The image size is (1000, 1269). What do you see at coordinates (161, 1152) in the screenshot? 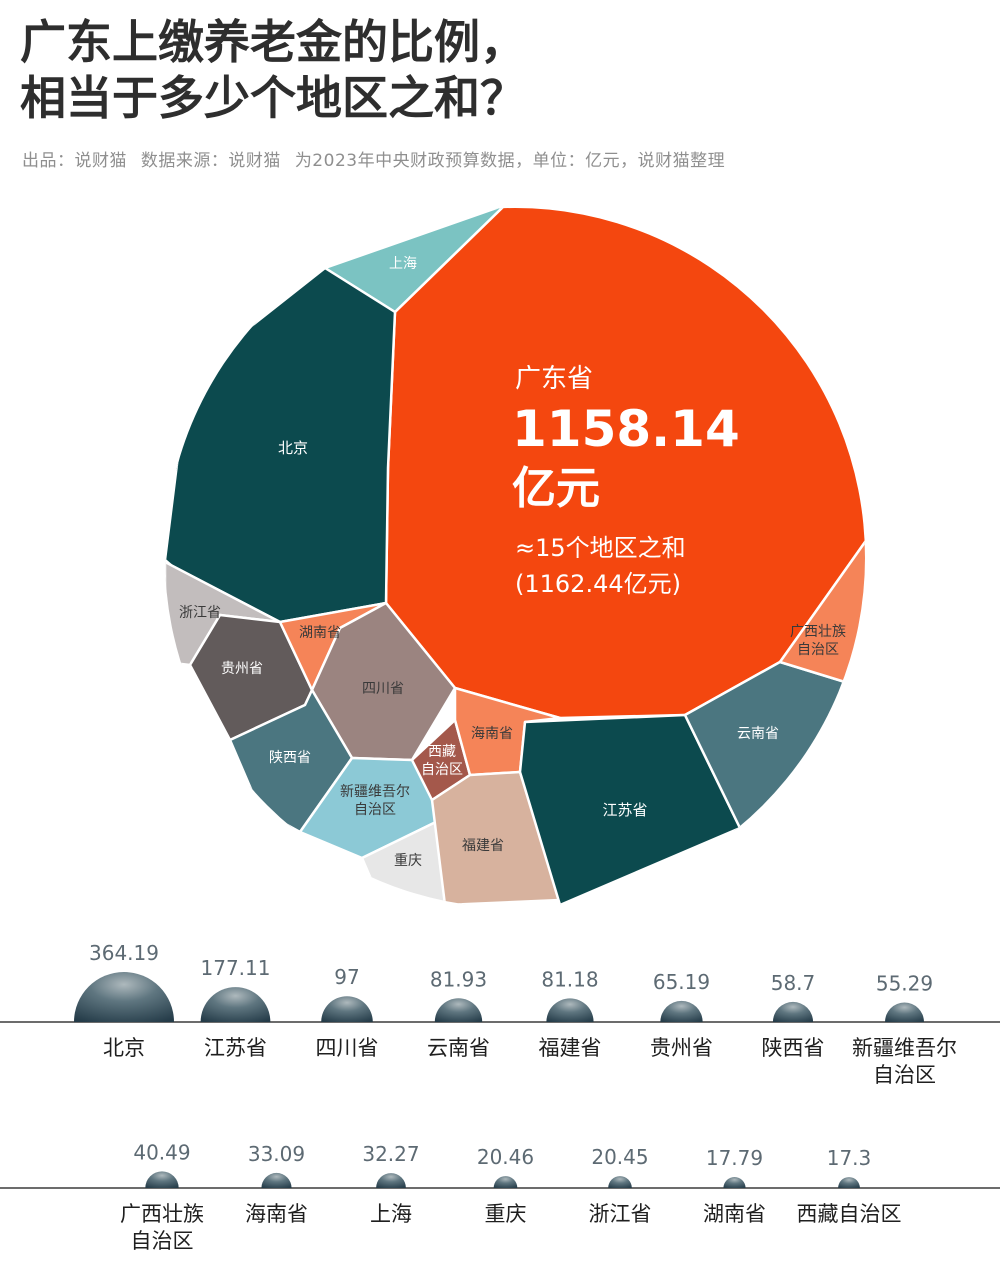
I see `bubble-value-label: 40.49` at bounding box center [161, 1152].